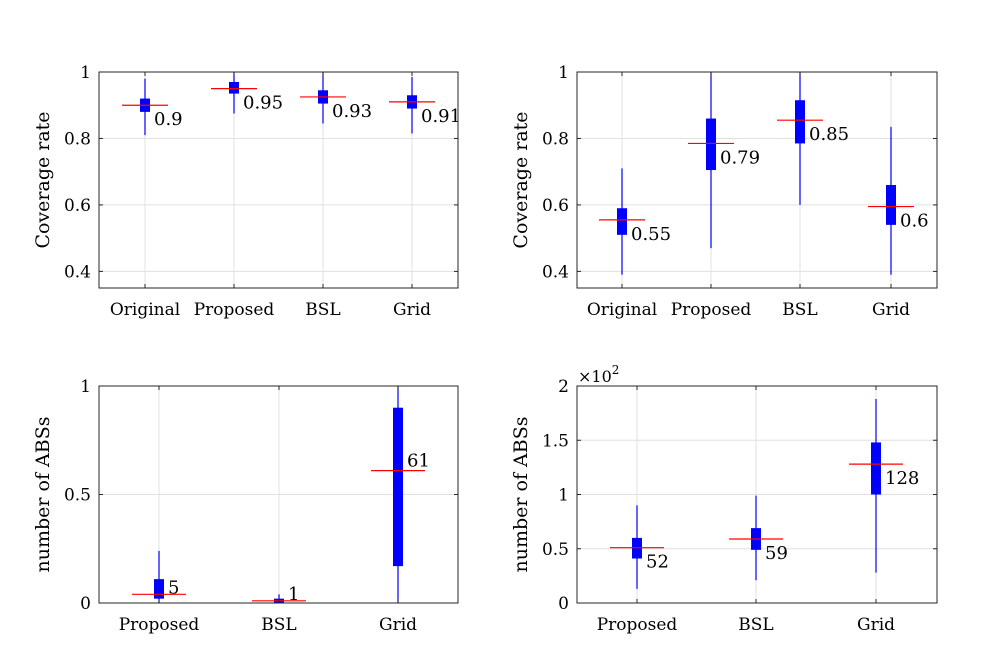 The image size is (996, 654). Describe the element at coordinates (639, 547) in the screenshot. I see `box-proposed: 52` at that location.